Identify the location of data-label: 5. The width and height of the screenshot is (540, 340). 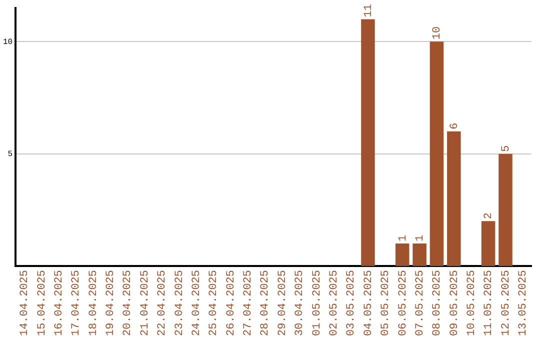
(506, 148).